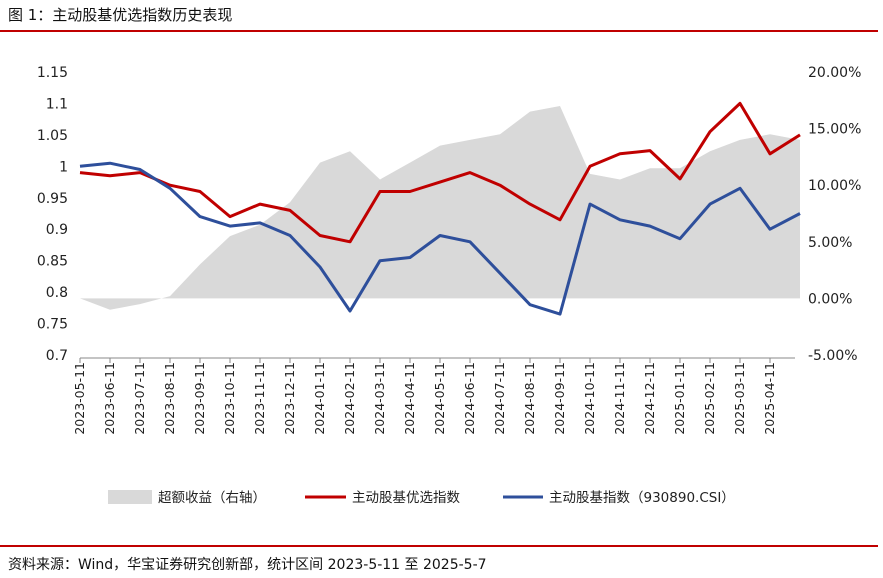  I want to click on x-tick-label: 2025-01-11, so click(679, 398).